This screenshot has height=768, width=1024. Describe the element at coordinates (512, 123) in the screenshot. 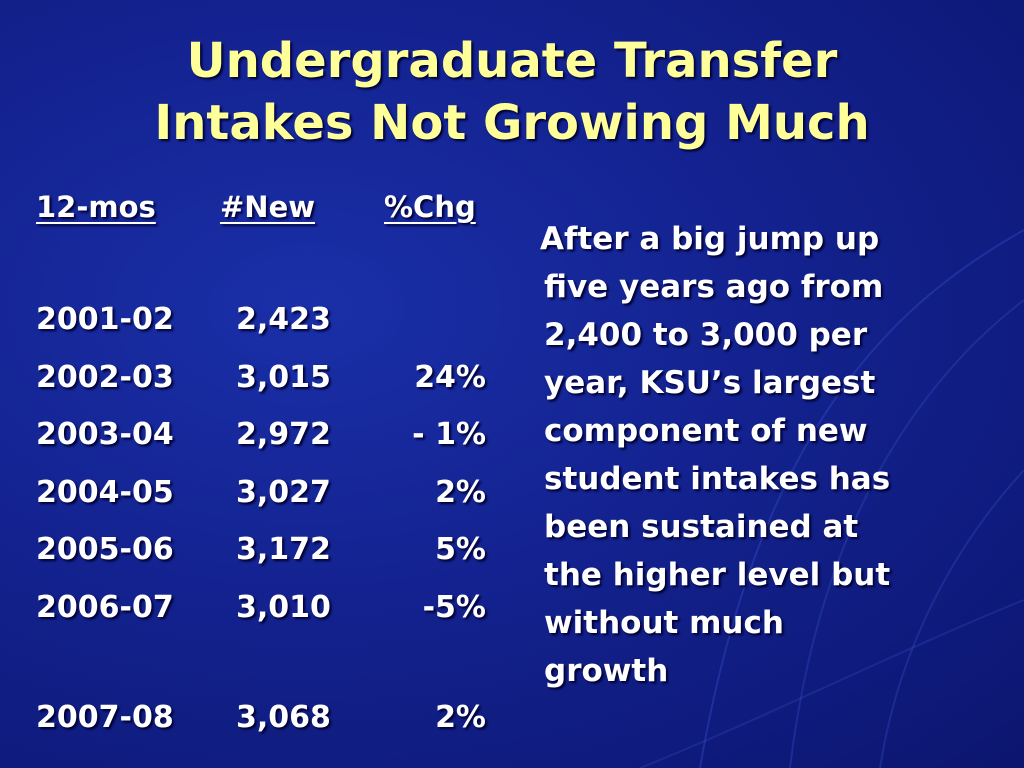

I see `title-line-2: Intakes Not Growing Much` at that location.